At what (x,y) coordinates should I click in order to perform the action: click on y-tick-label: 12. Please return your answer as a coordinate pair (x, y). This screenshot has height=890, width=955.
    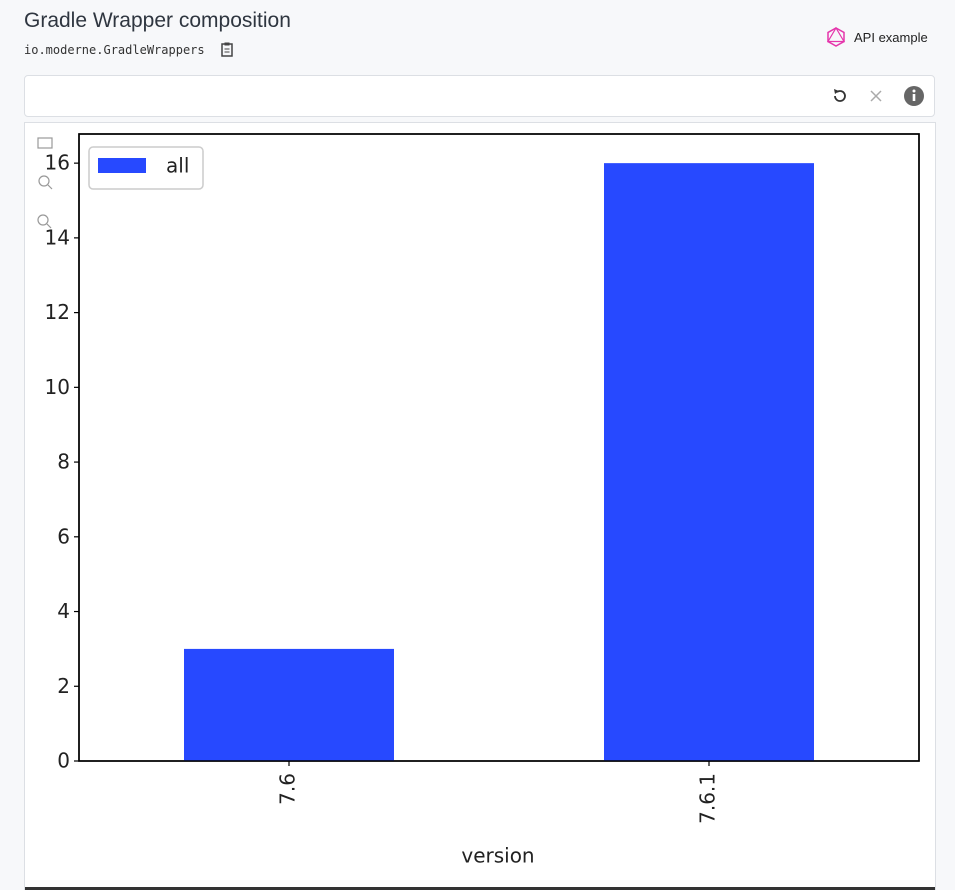
    Looking at the image, I should click on (57, 312).